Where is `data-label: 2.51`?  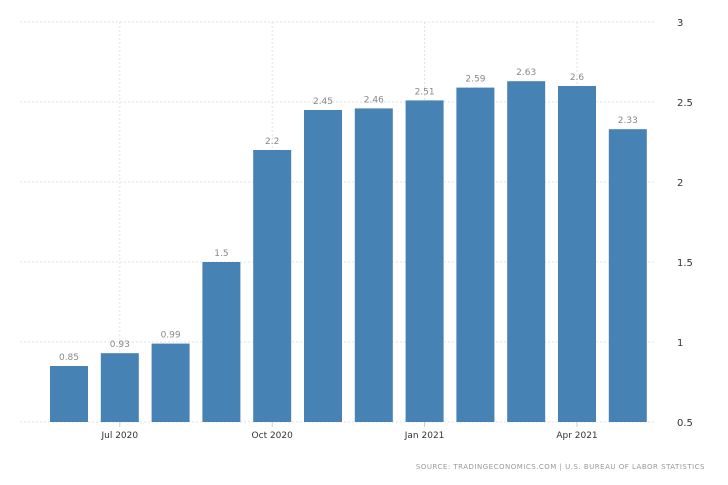
data-label: 2.51 is located at coordinates (425, 92).